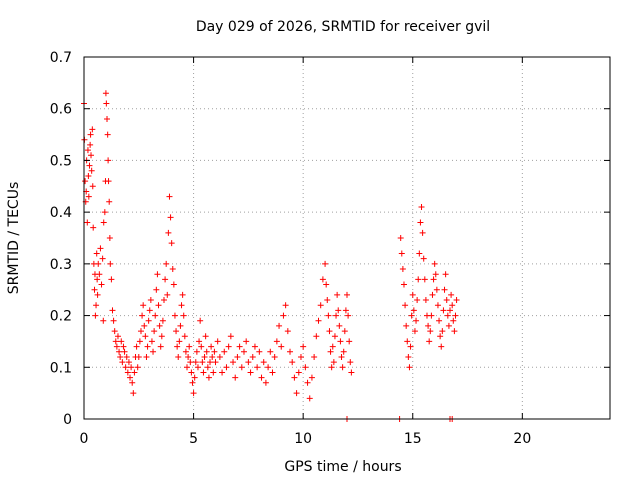 Image resolution: width=640 pixels, height=480 pixels. What do you see at coordinates (61, 265) in the screenshot?
I see `y-tick-label: 0.3` at bounding box center [61, 265].